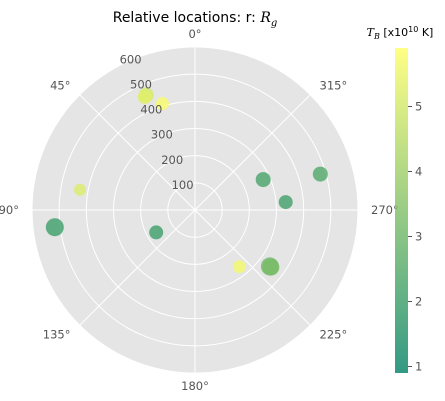 The height and width of the screenshot is (401, 445). What do you see at coordinates (385, 210) in the screenshot?
I see `theta-tick-label: 270°` at bounding box center [385, 210].